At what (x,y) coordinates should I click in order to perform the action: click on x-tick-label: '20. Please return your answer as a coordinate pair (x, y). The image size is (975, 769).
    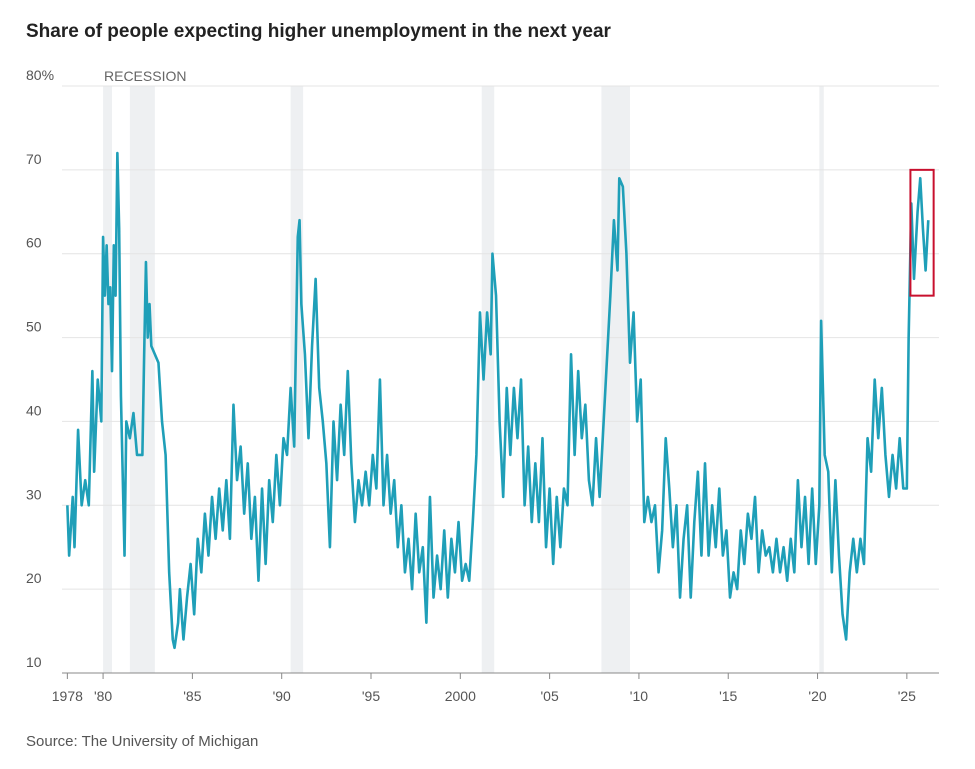
    Looking at the image, I should click on (817, 696).